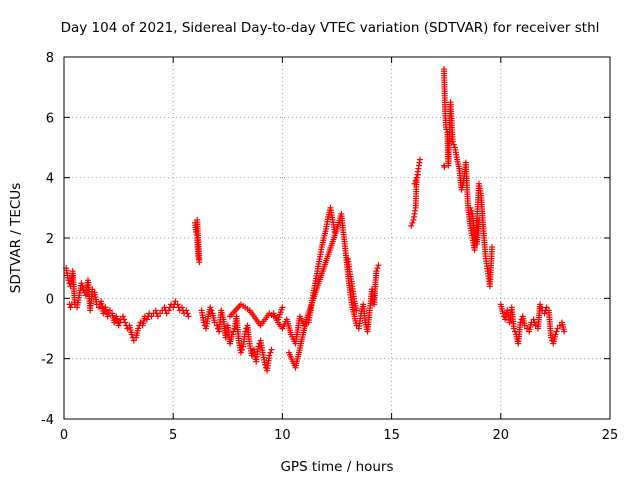 This screenshot has width=640, height=480. I want to click on y-axis-label: SDTVAR / TECUs, so click(16, 238).